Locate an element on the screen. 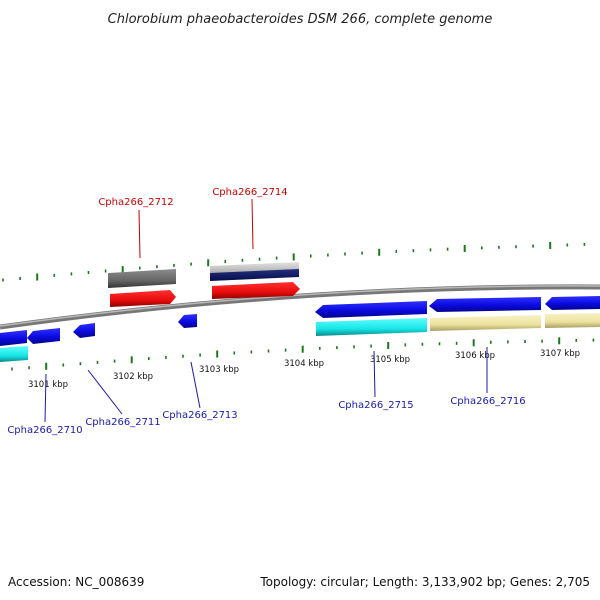 The width and height of the screenshot is (600, 600). gene-2711-arrow is located at coordinates (84, 330).